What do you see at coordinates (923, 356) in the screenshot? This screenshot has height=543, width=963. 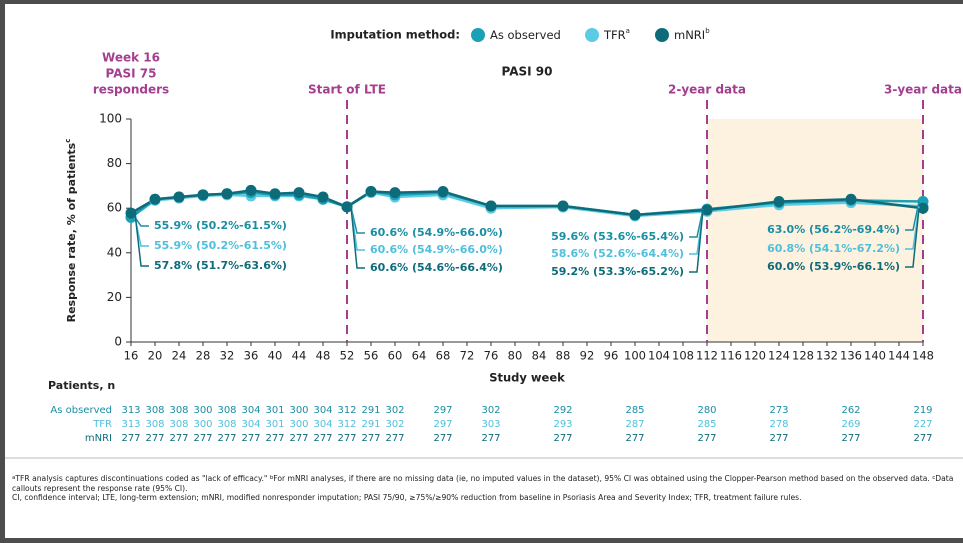 I see `x-tick-label: 148` at bounding box center [923, 356].